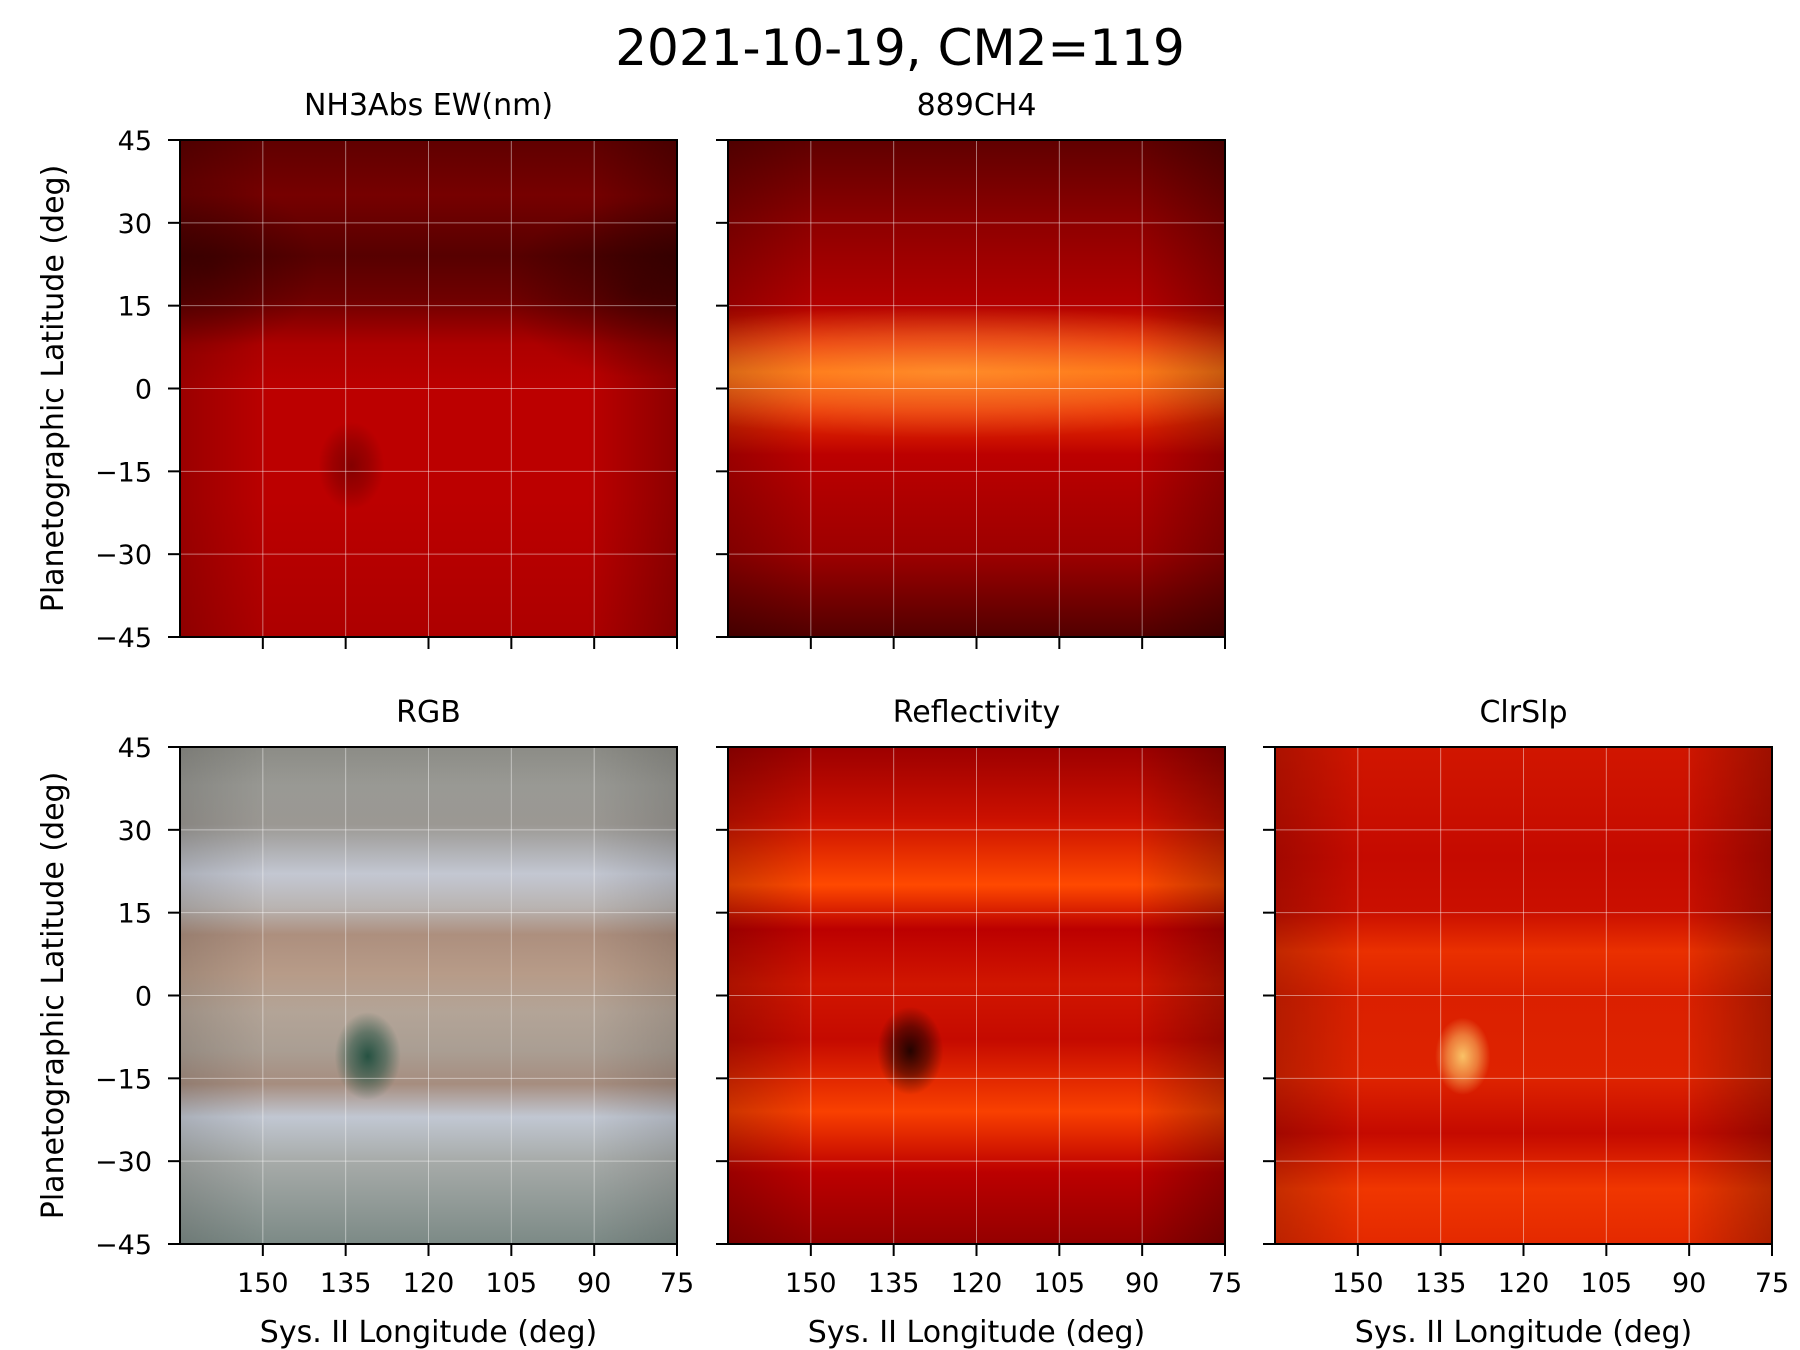 This screenshot has width=1800, height=1350. What do you see at coordinates (428, 388) in the screenshot?
I see `heatmap-nh3abs-ew-nm` at bounding box center [428, 388].